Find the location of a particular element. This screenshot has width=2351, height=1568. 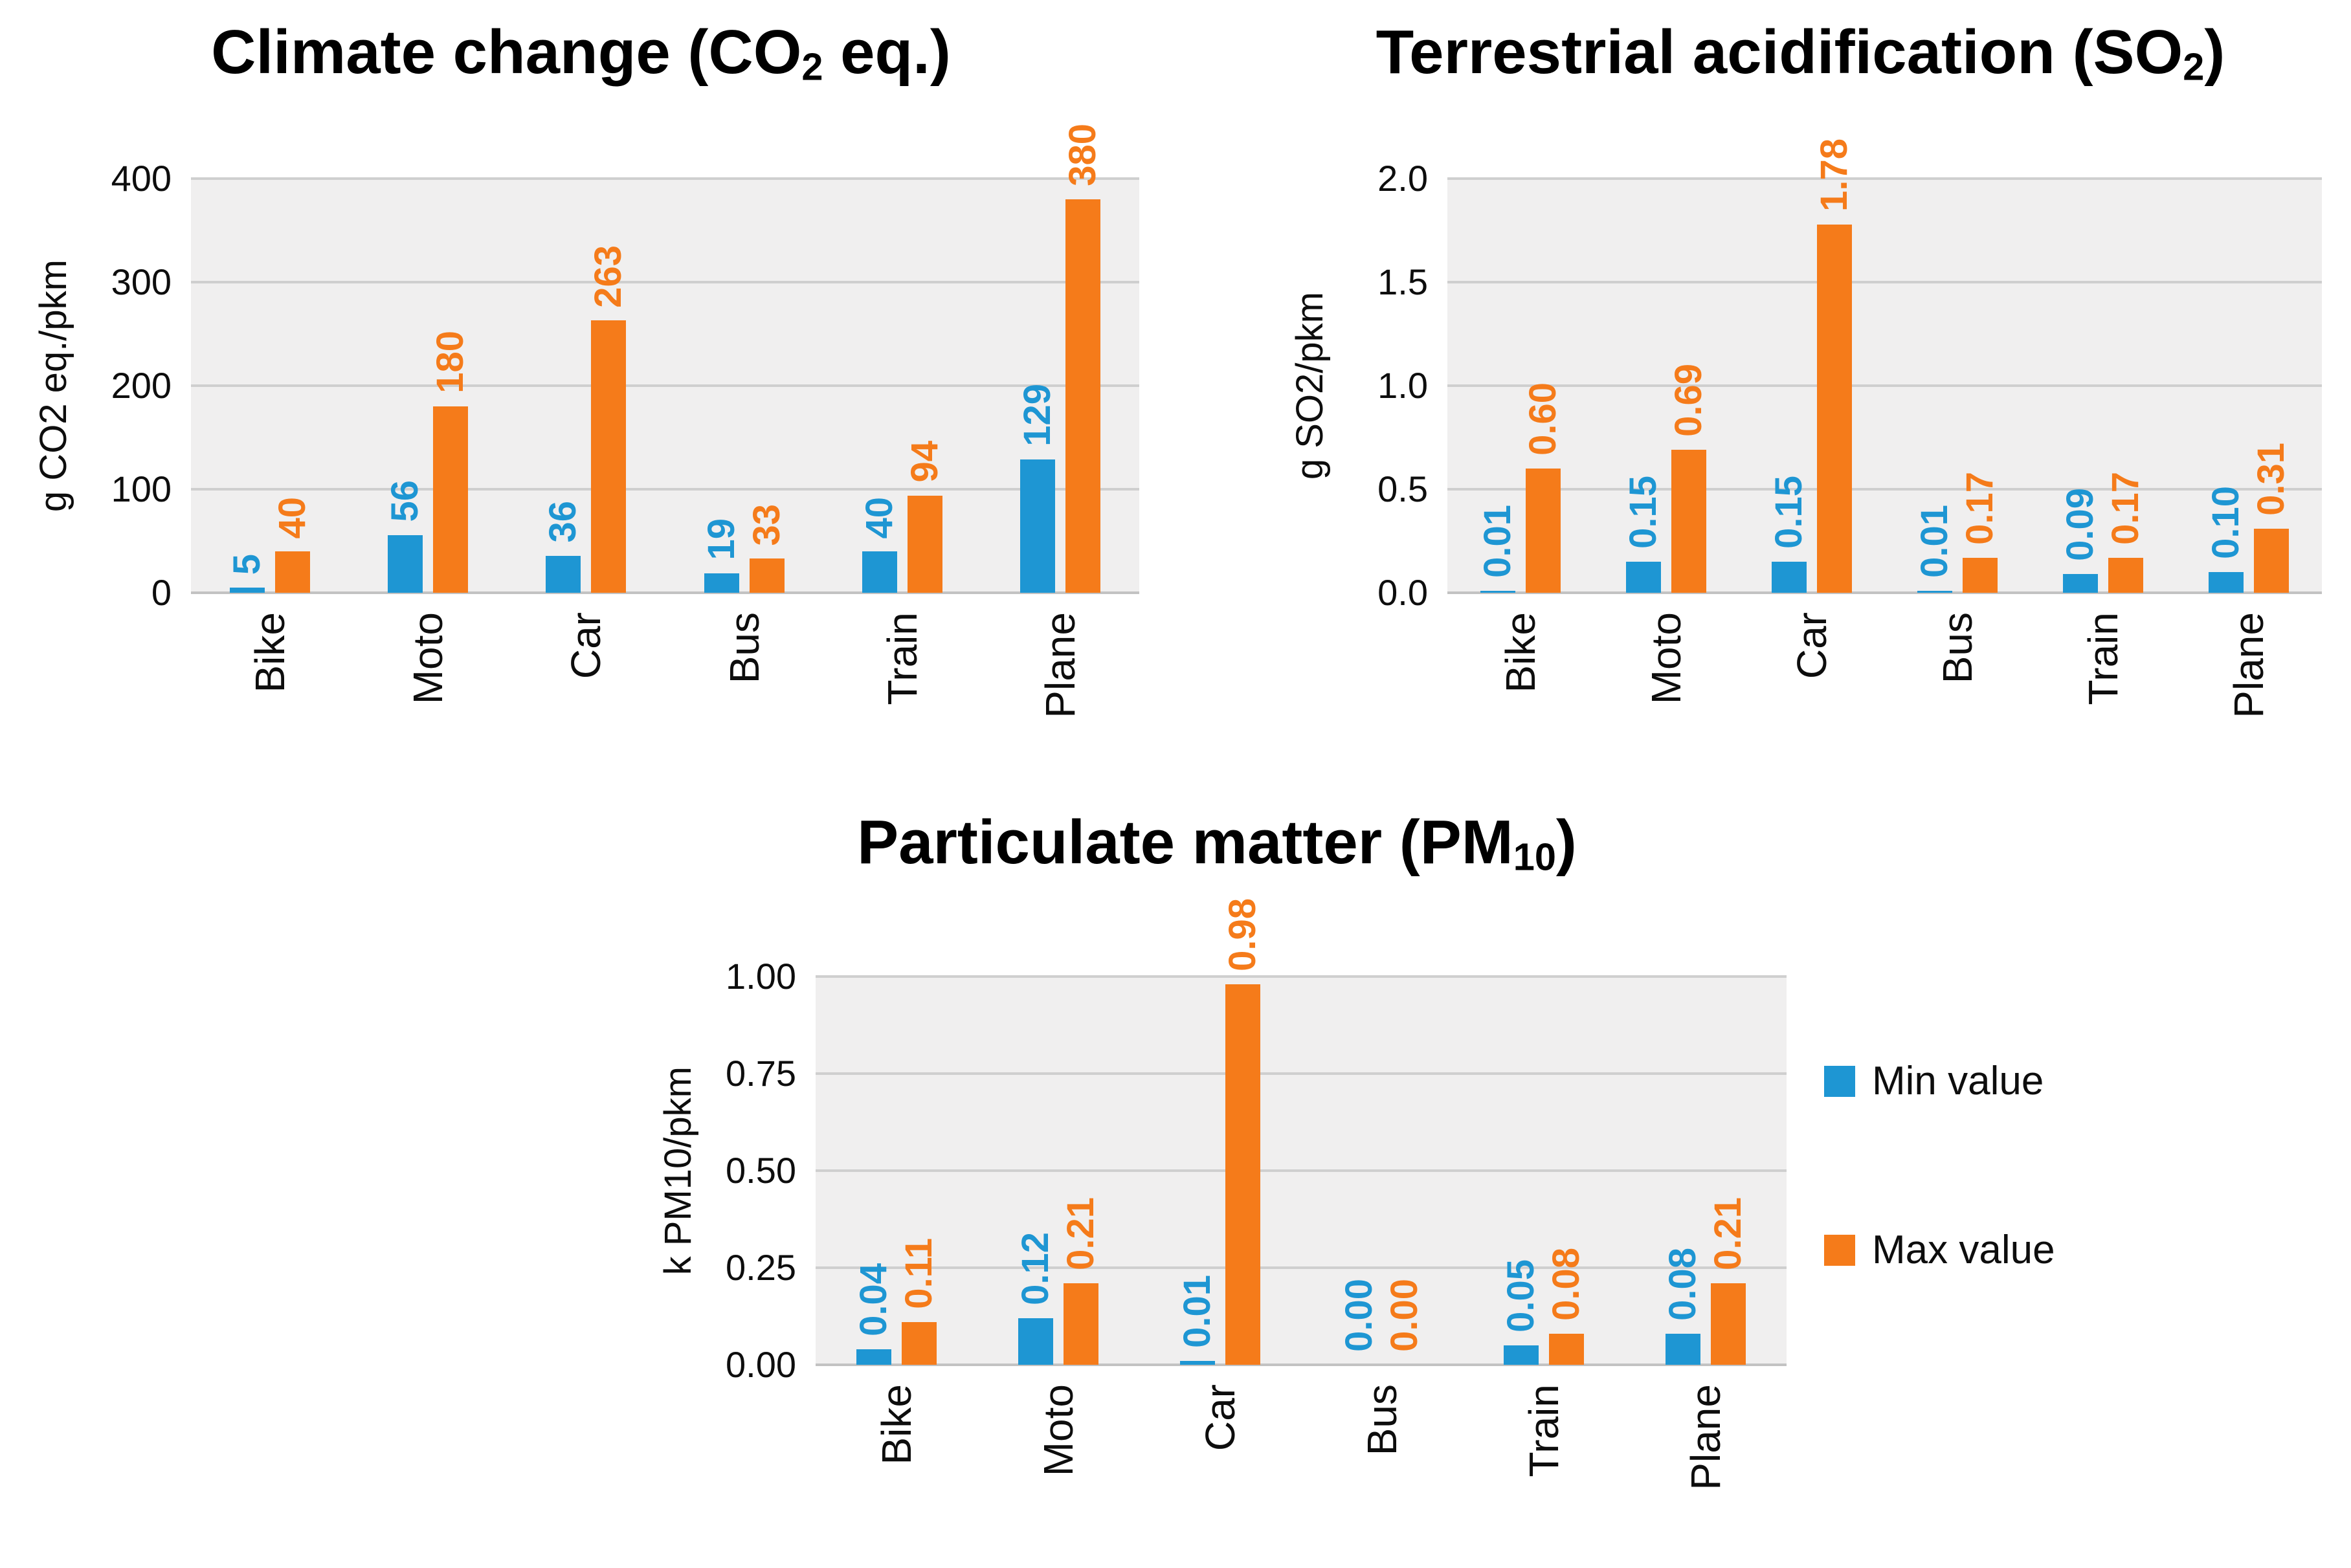

y-tick-label: 0.50 is located at coordinates (761, 1170).